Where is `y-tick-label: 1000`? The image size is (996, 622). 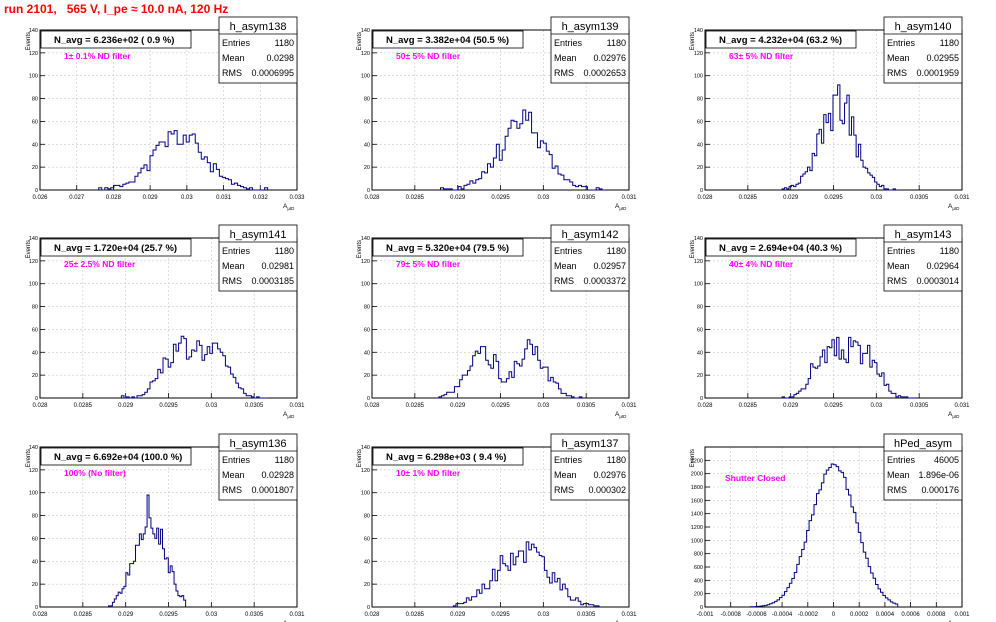 y-tick-label: 1000 is located at coordinates (697, 541).